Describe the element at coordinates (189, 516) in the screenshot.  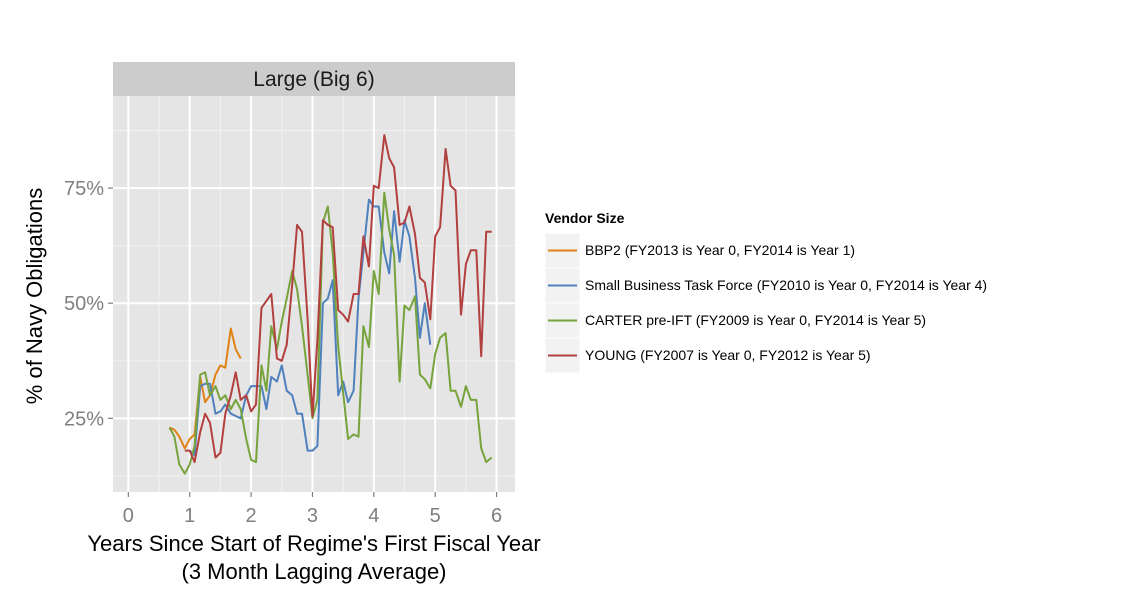
I see `x-tick-label: 1` at that location.